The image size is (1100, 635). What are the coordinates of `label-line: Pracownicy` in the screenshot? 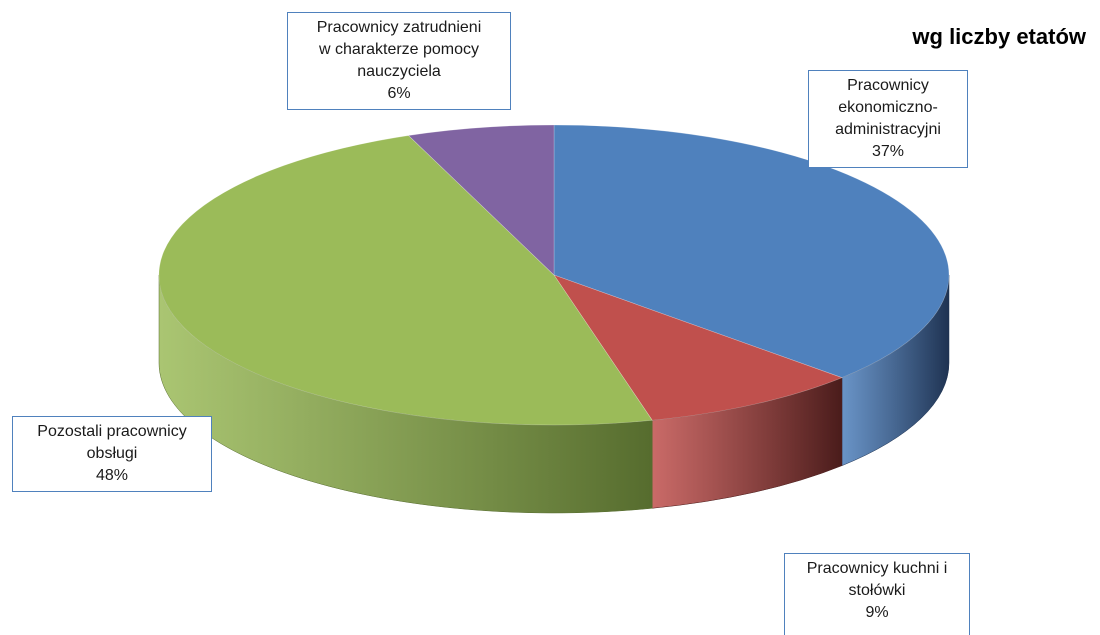 It's located at (888, 85).